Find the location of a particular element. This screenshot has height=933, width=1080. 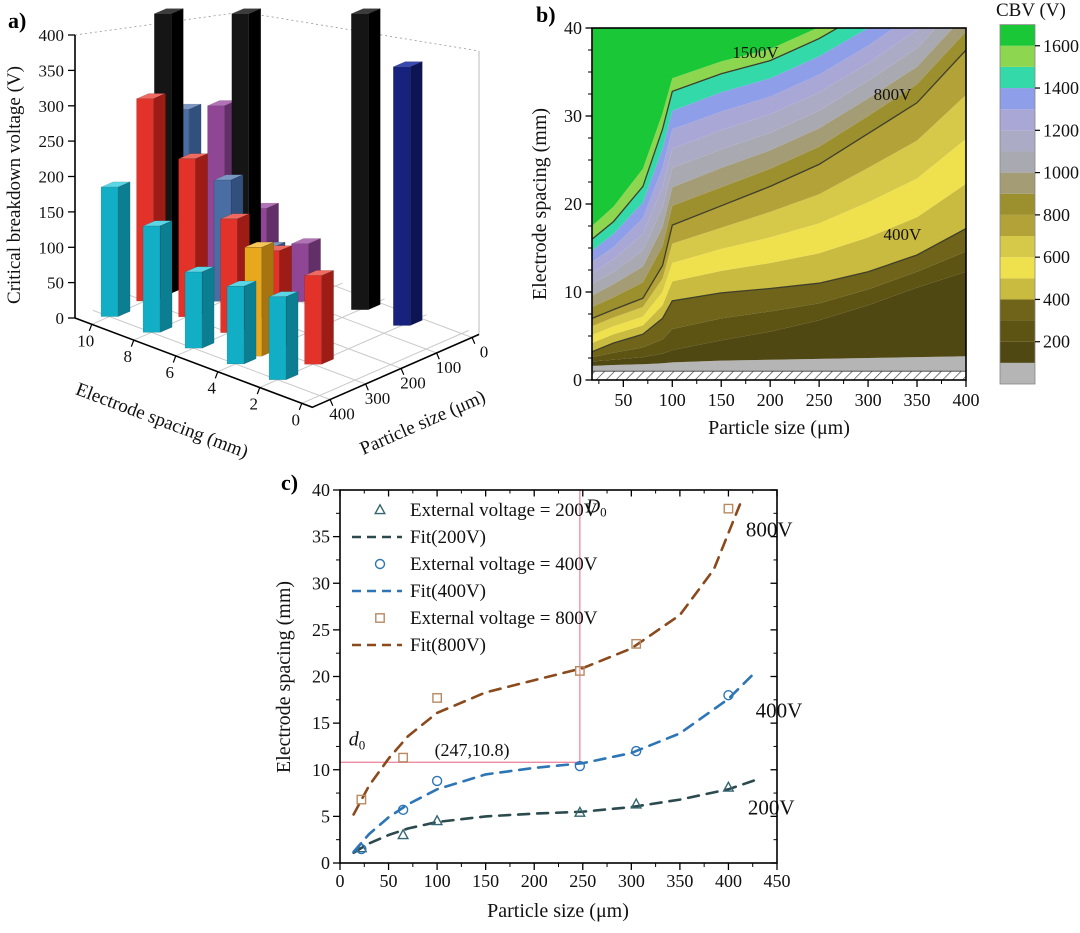

svg-text: Fit(200V) is located at coordinates (448, 537).